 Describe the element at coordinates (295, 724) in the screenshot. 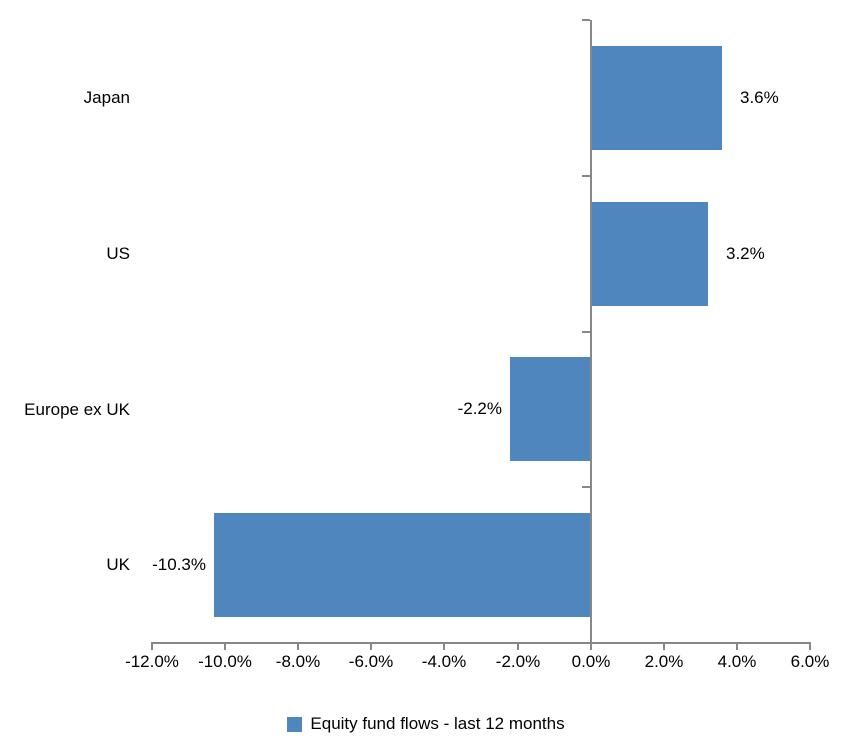

I see `legend-swatch-icon` at that location.